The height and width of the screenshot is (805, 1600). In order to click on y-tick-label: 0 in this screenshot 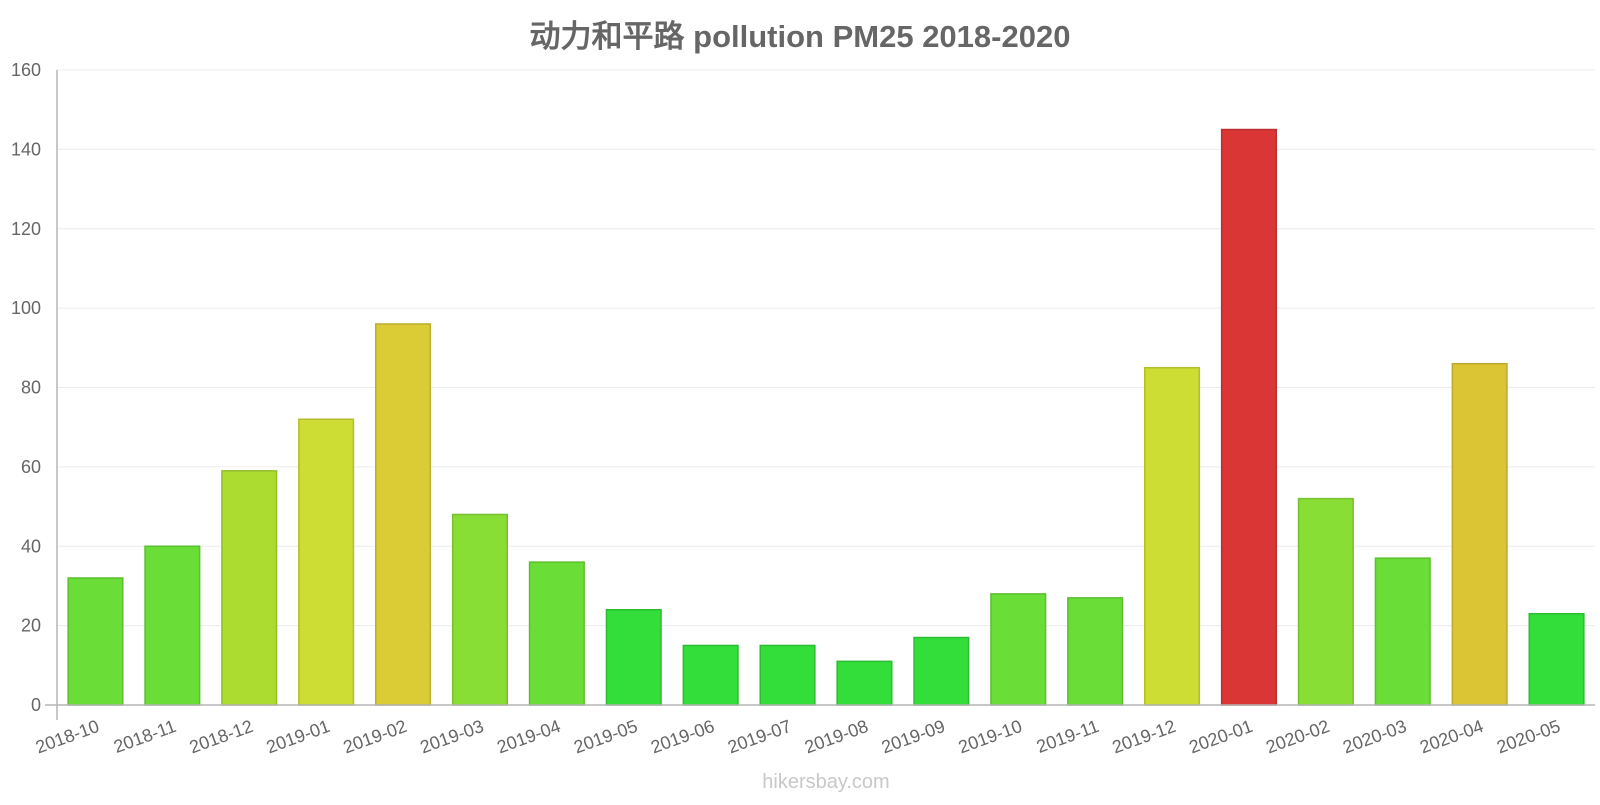, I will do `click(36, 705)`.